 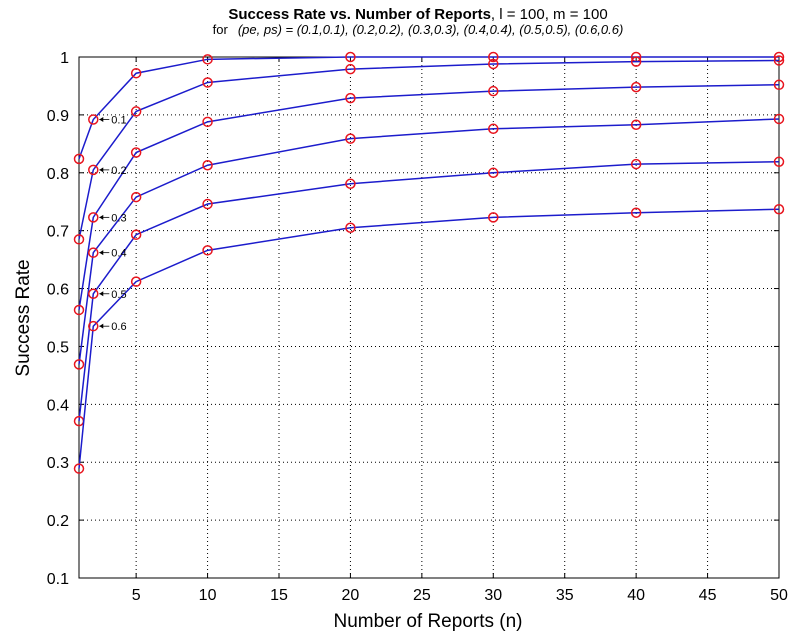 I want to click on y-tick-label: 0.6, so click(x=58, y=290).